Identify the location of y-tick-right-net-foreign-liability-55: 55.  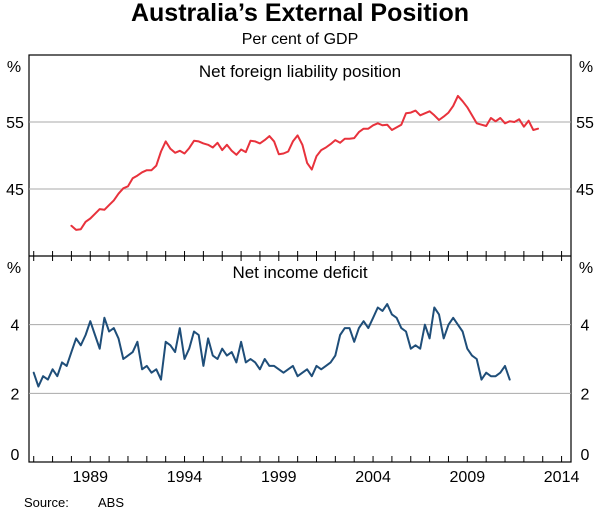
(585, 123).